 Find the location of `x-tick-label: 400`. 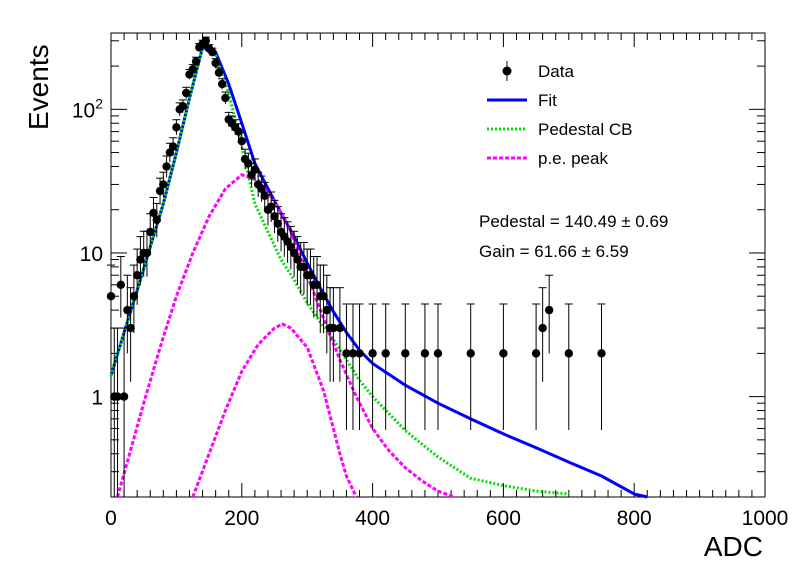

x-tick-label: 400 is located at coordinates (372, 518).